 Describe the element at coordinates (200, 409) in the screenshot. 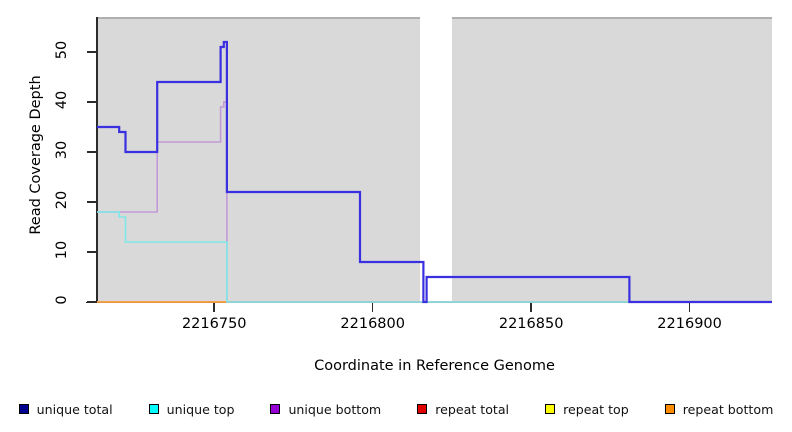

I see `legend-label: unique top` at that location.